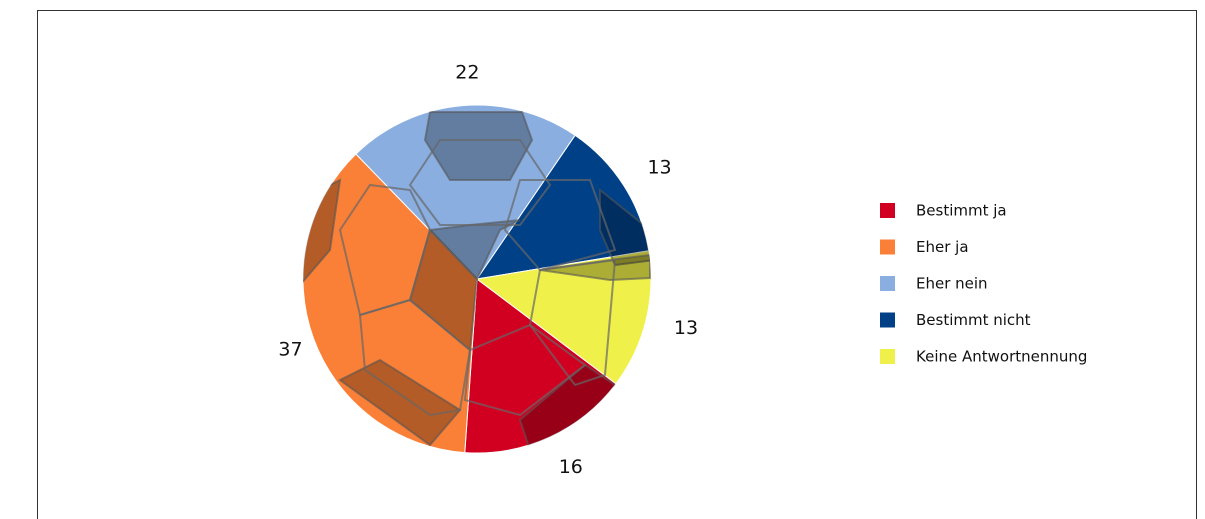  What do you see at coordinates (973, 320) in the screenshot?
I see `legend-label: Bestimmt nicht` at bounding box center [973, 320].